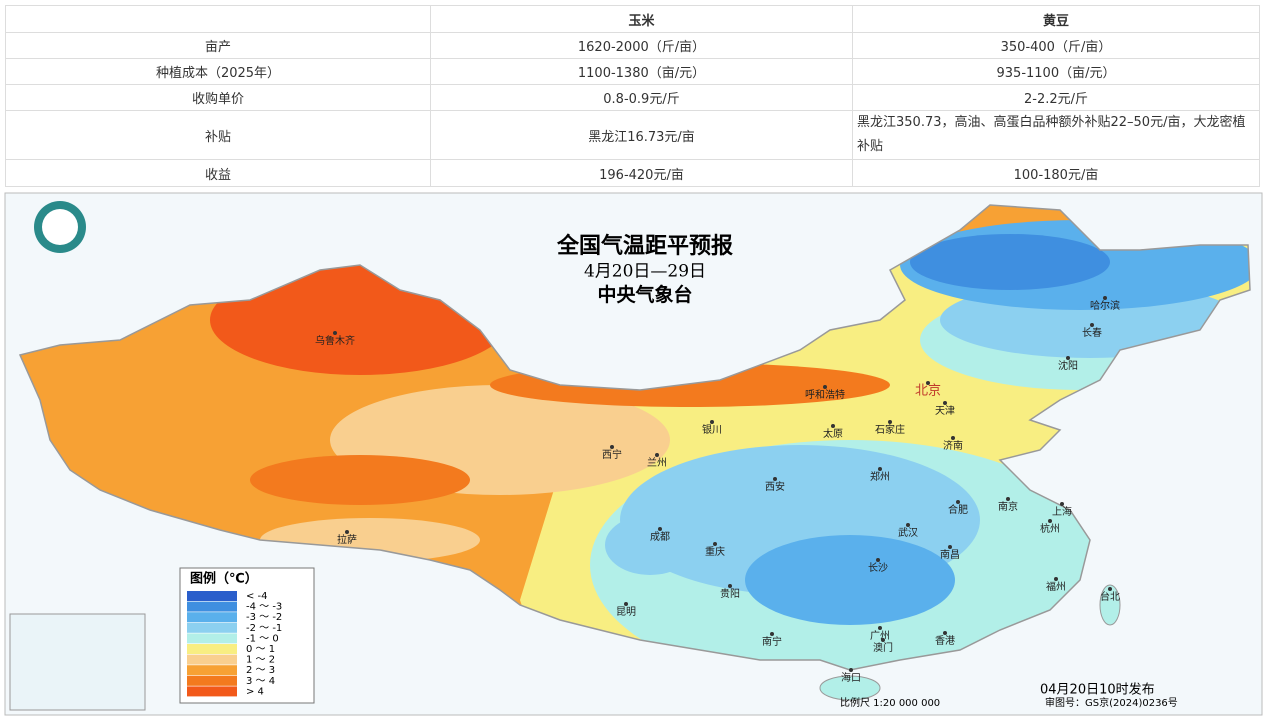 This screenshot has height=720, width=1280. Describe the element at coordinates (632, 71) in the screenshot. I see `table-row: 种植成本（2025年） 1100-1380（亩/元） 935-1100（亩/元）` at that location.